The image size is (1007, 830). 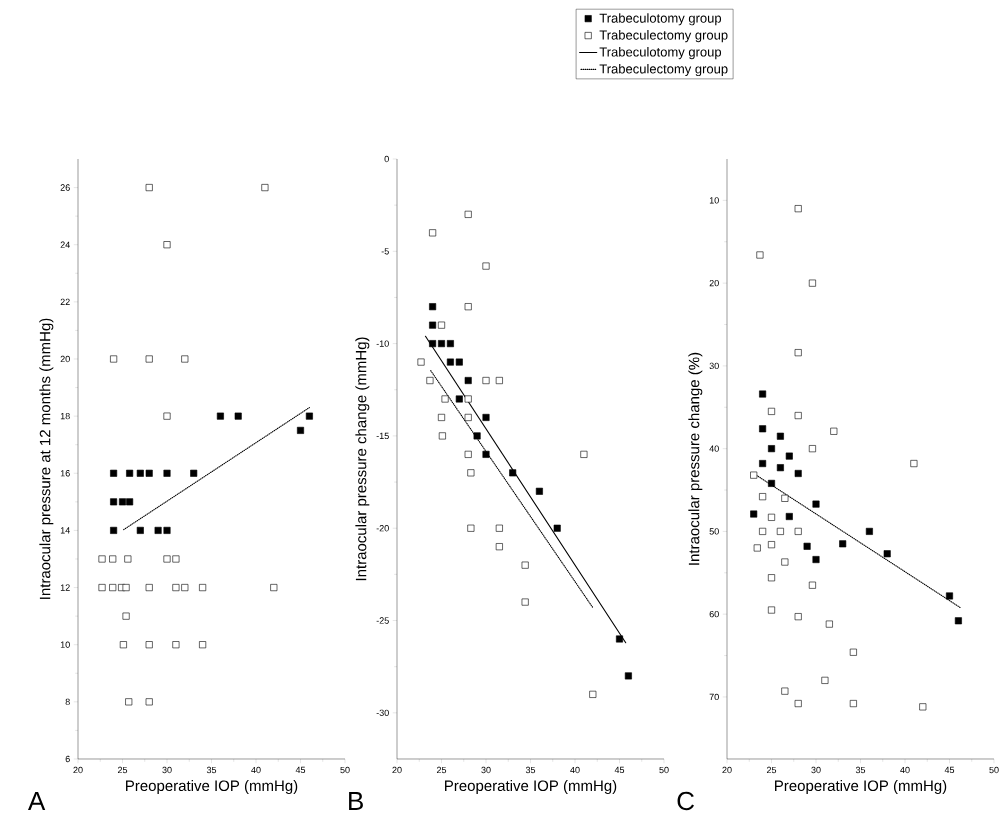 I want to click on y-tick-label: 60, so click(x=714, y=614).